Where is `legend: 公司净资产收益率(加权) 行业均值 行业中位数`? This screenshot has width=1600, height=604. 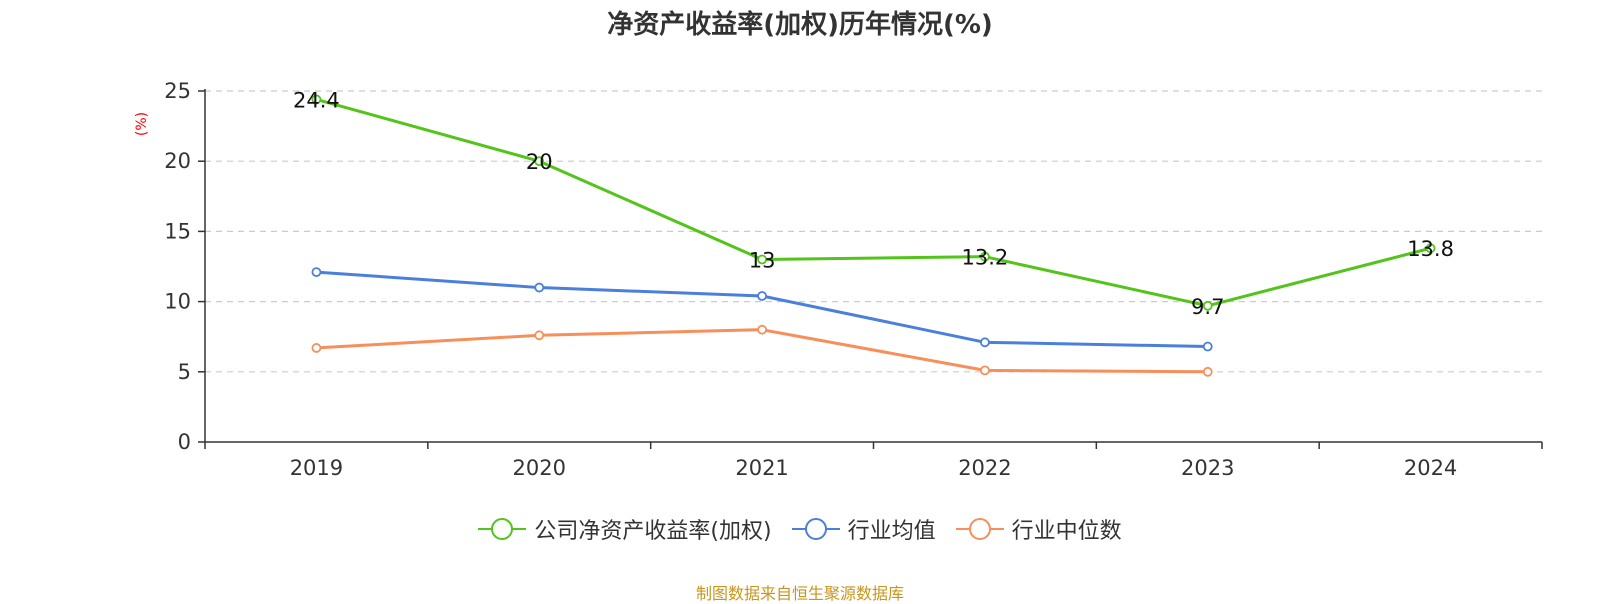
legend: 公司净资产收益率(加权) 行业均值 行业中位数 is located at coordinates (800, 529).